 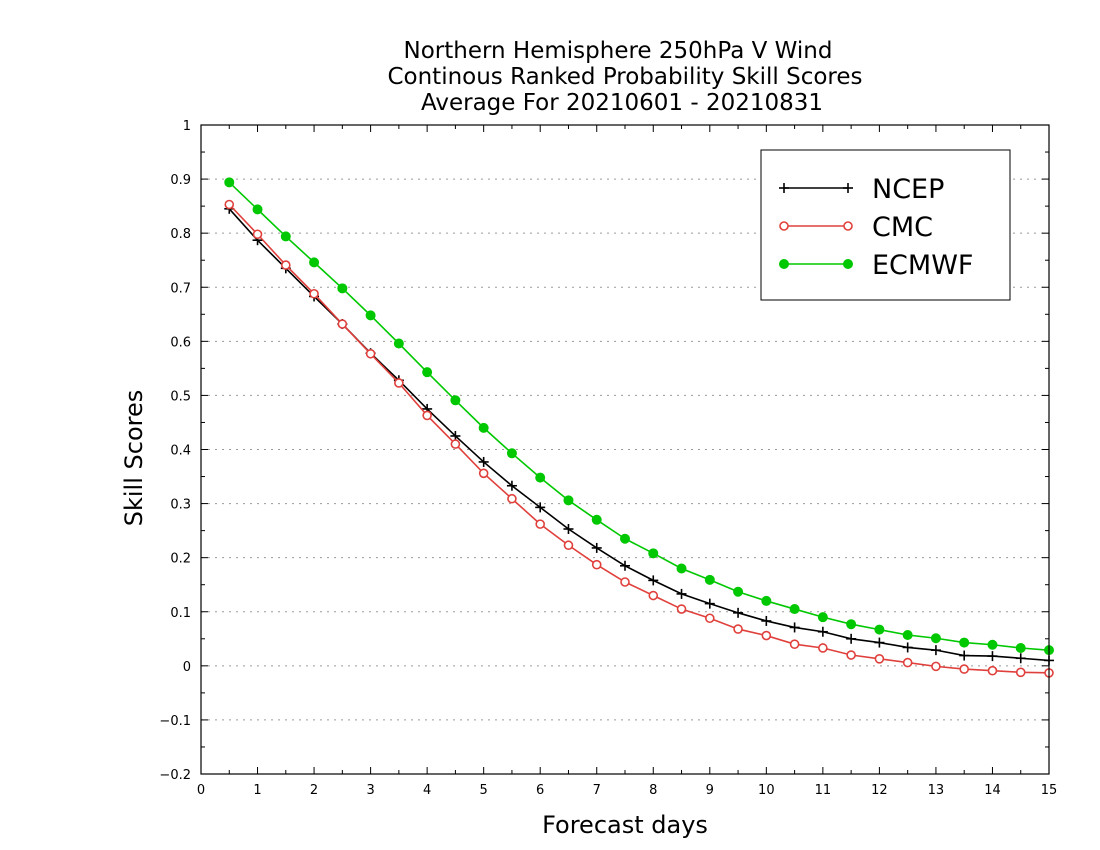 I want to click on x-tick-label: 6, so click(x=540, y=790).